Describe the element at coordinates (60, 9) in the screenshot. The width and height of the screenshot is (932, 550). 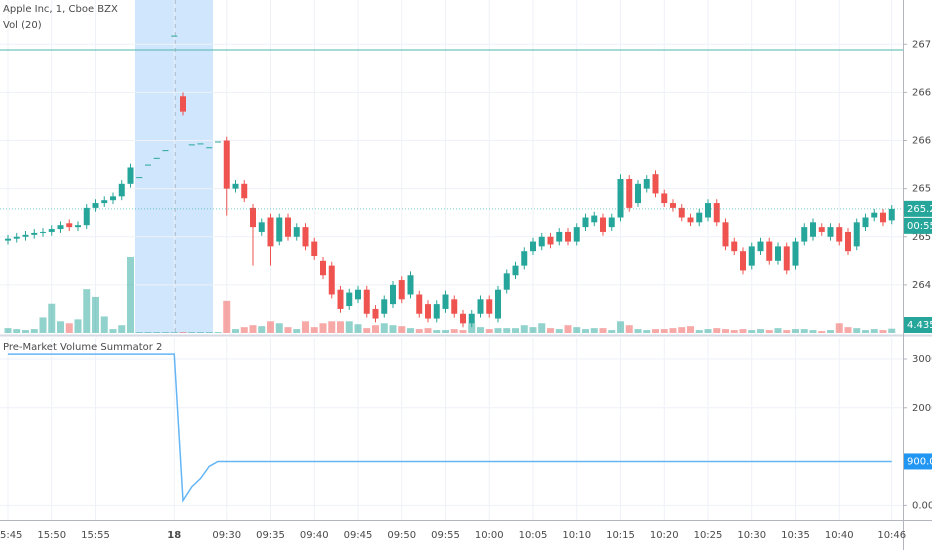
I see `chart-title: Apple Inc, 1, Cboe BZX` at that location.